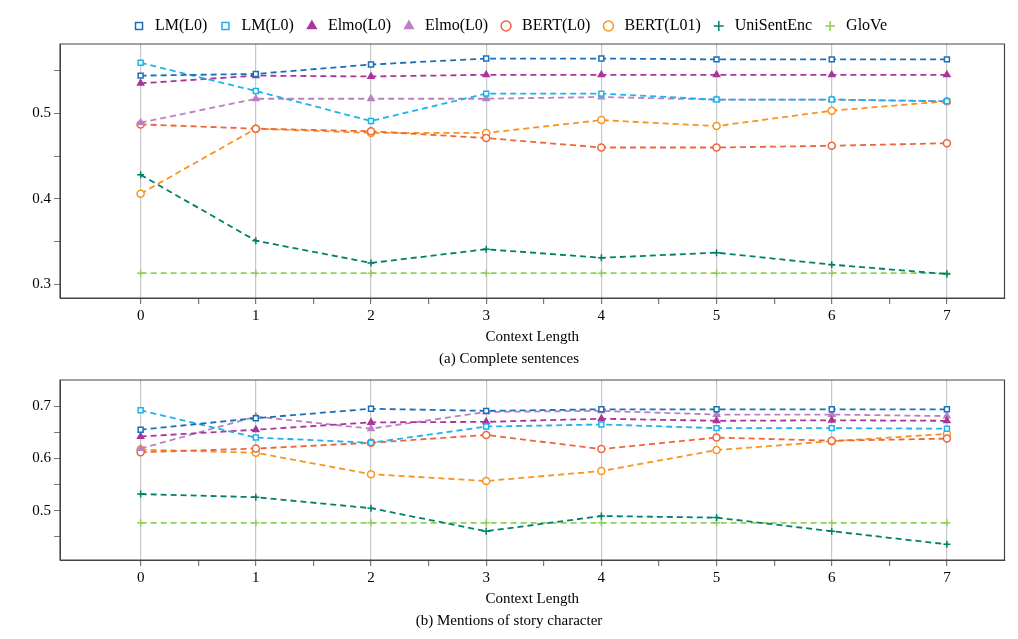  Describe the element at coordinates (42, 405) in the screenshot. I see `y-tick-label: 0.7` at that location.